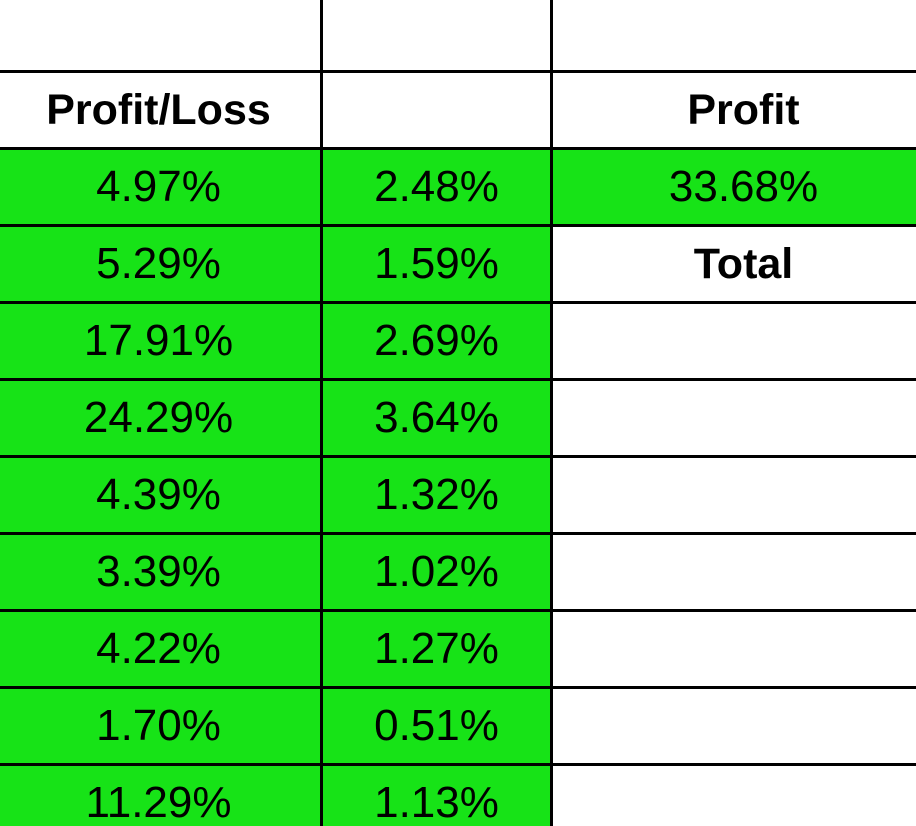  I want to click on table-row: 4.39% 1.32%, so click(458, 495).